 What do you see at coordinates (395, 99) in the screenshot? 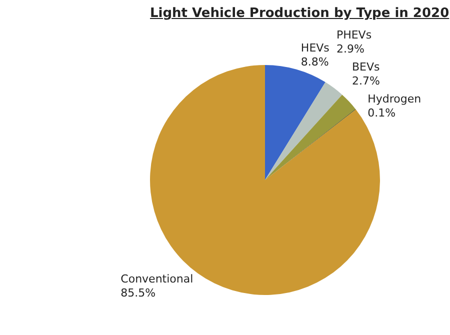
I see `slice-label: Hydrogen` at bounding box center [395, 99].